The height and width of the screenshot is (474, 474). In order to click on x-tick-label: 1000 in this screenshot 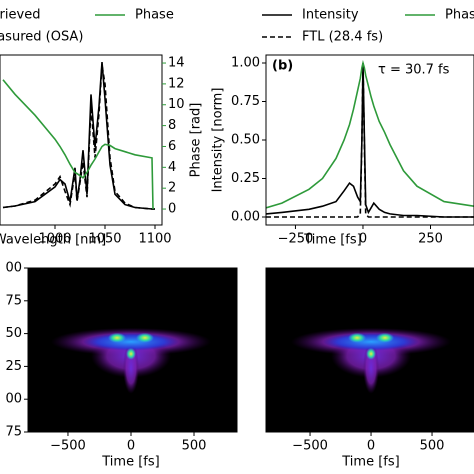, I will do `click(54, 239)`.